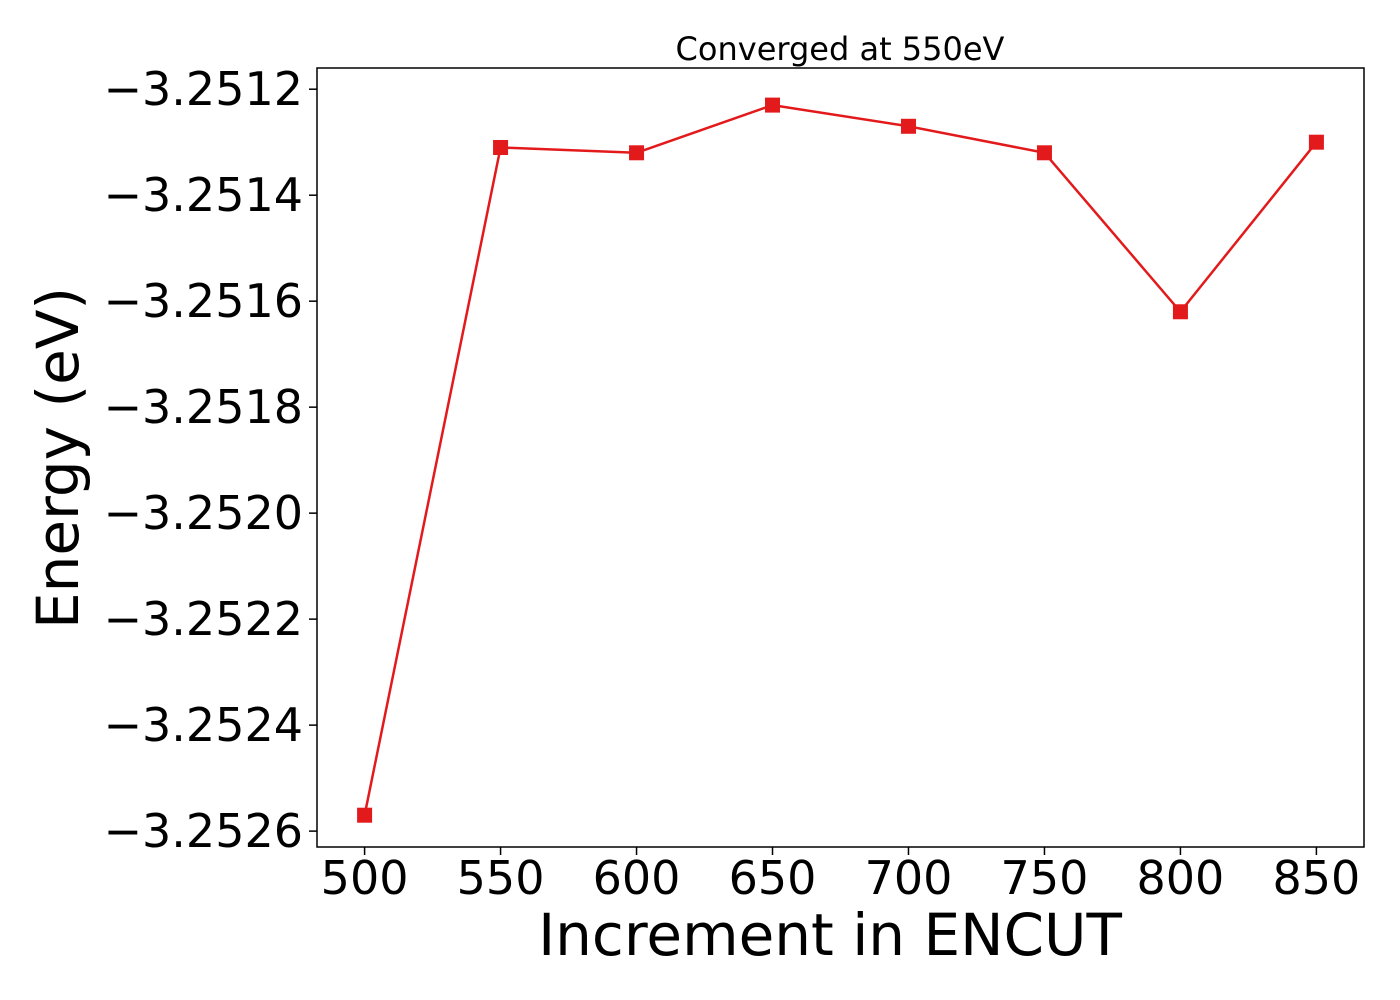 The image size is (1400, 1000). Describe the element at coordinates (501, 878) in the screenshot. I see `x-tick-label: 550` at that location.